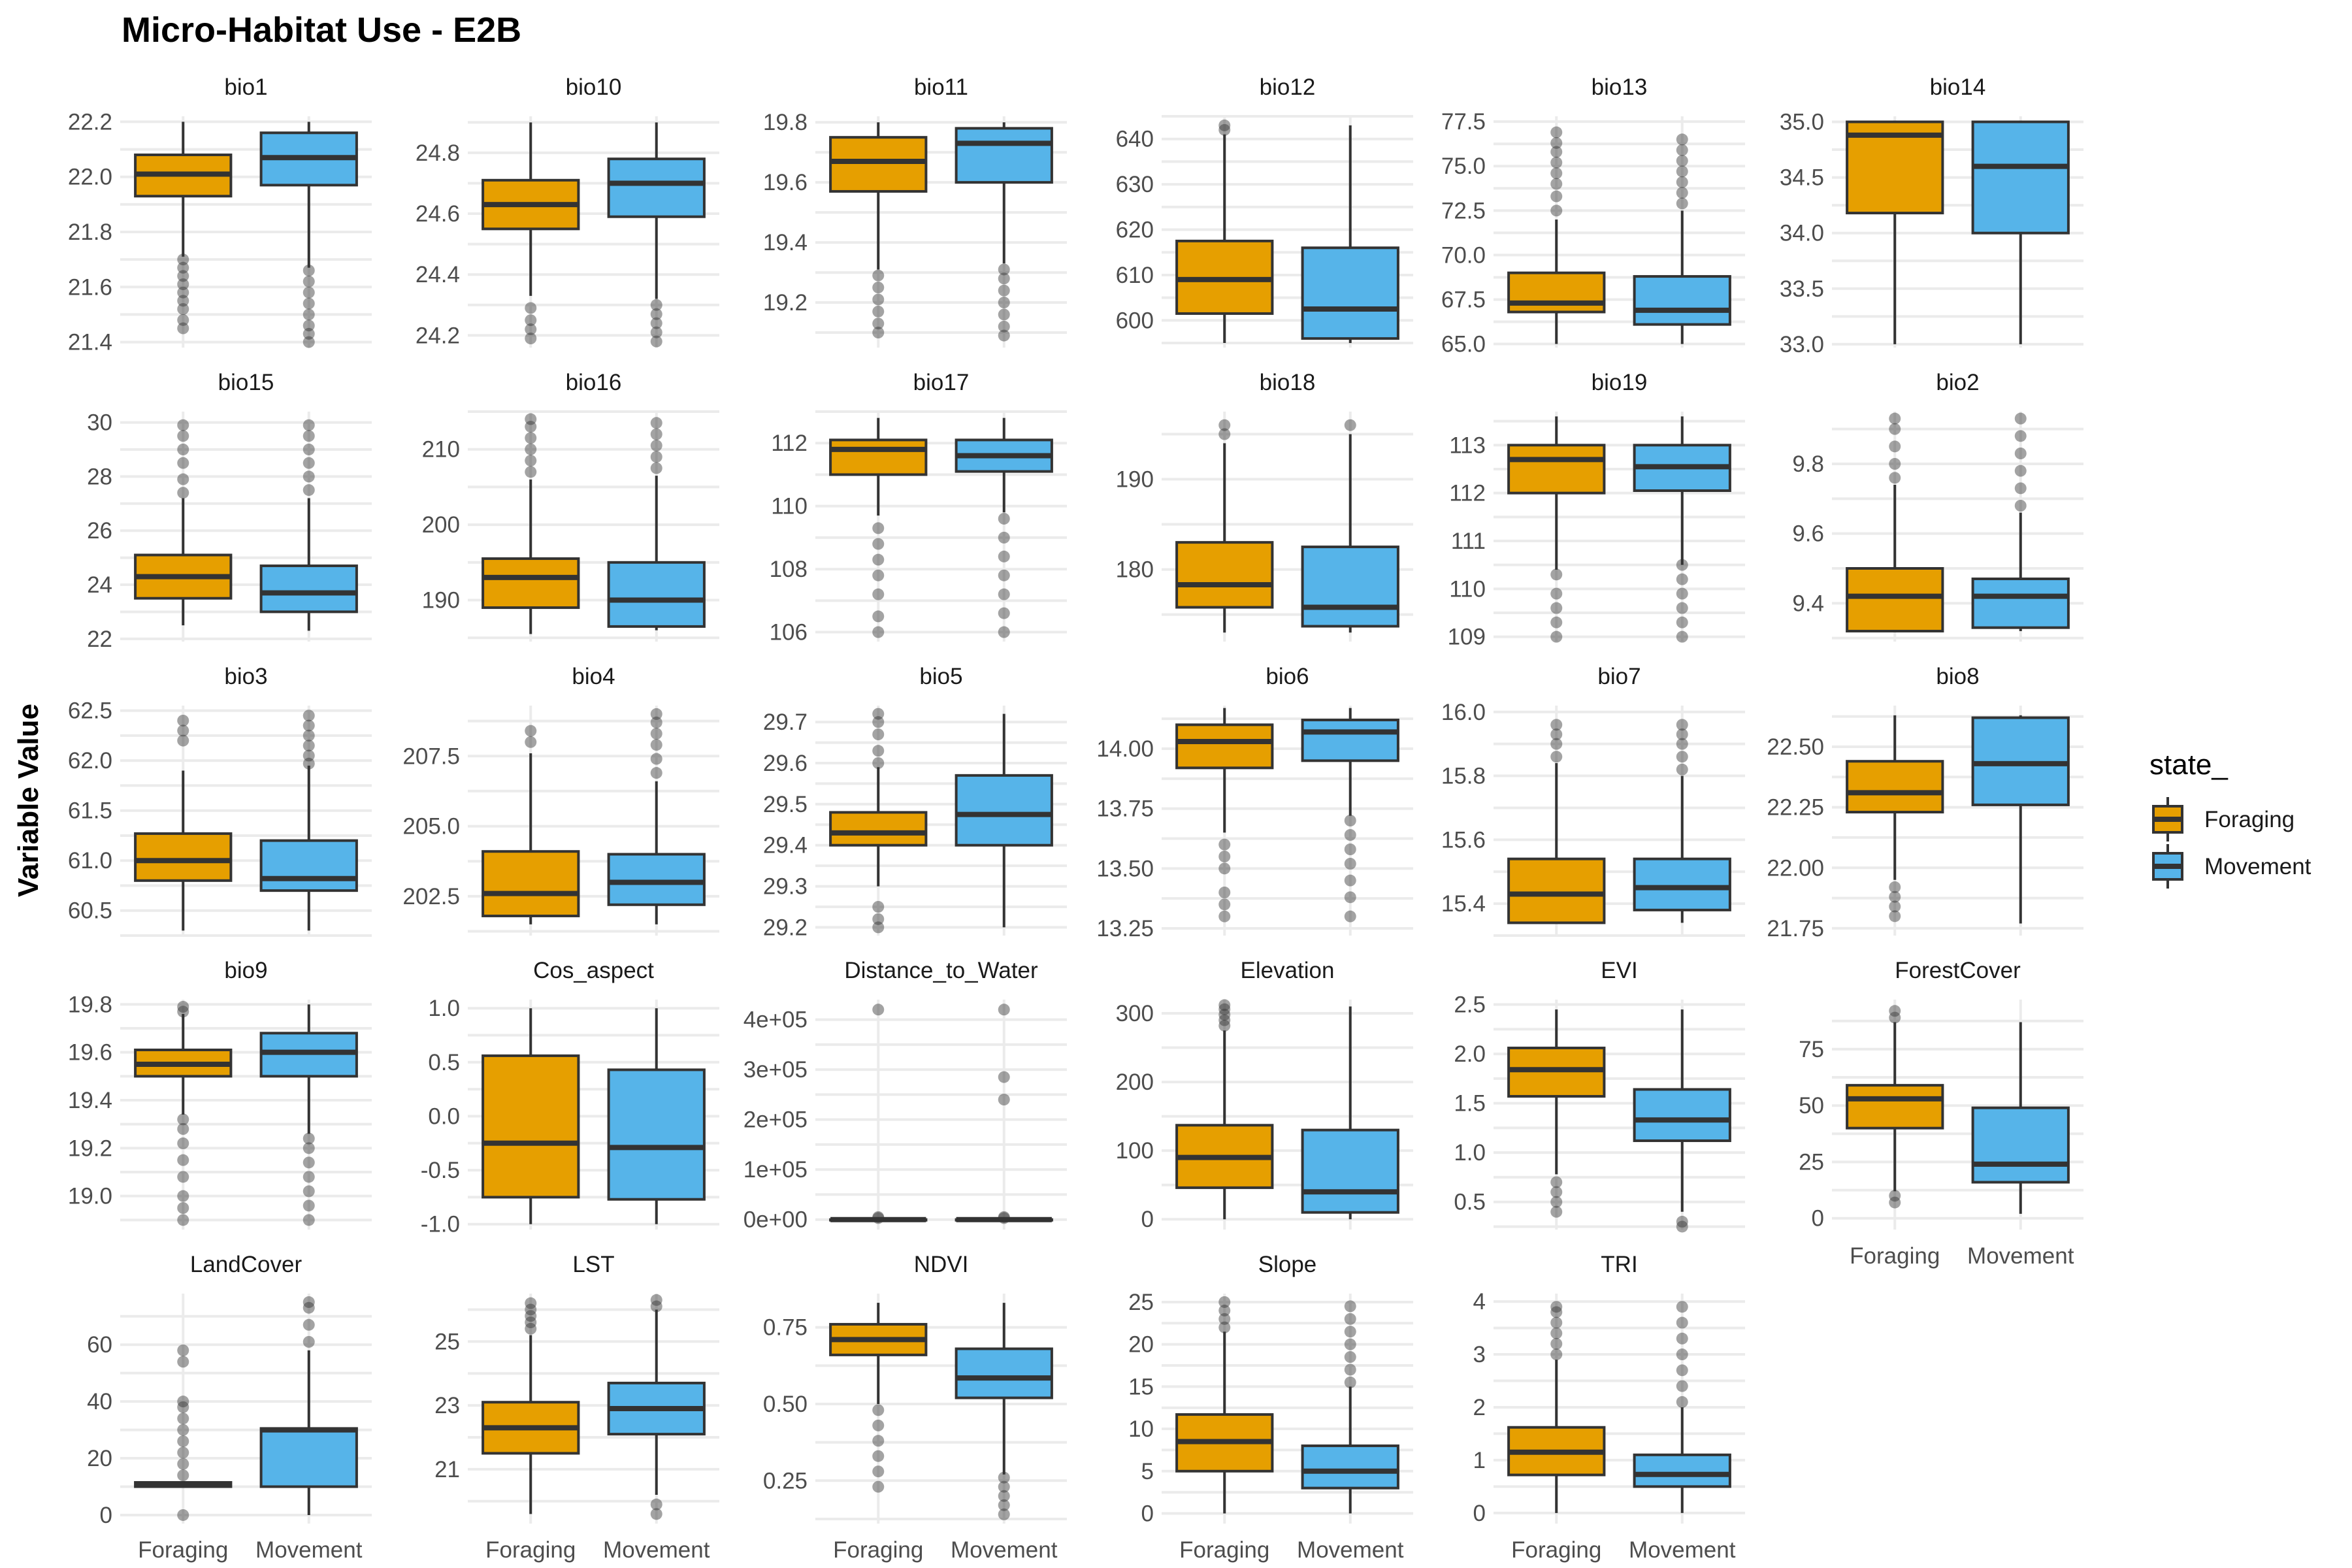 The image size is (2352, 1568). I want to click on y-tick-label: 29.2, so click(785, 927).